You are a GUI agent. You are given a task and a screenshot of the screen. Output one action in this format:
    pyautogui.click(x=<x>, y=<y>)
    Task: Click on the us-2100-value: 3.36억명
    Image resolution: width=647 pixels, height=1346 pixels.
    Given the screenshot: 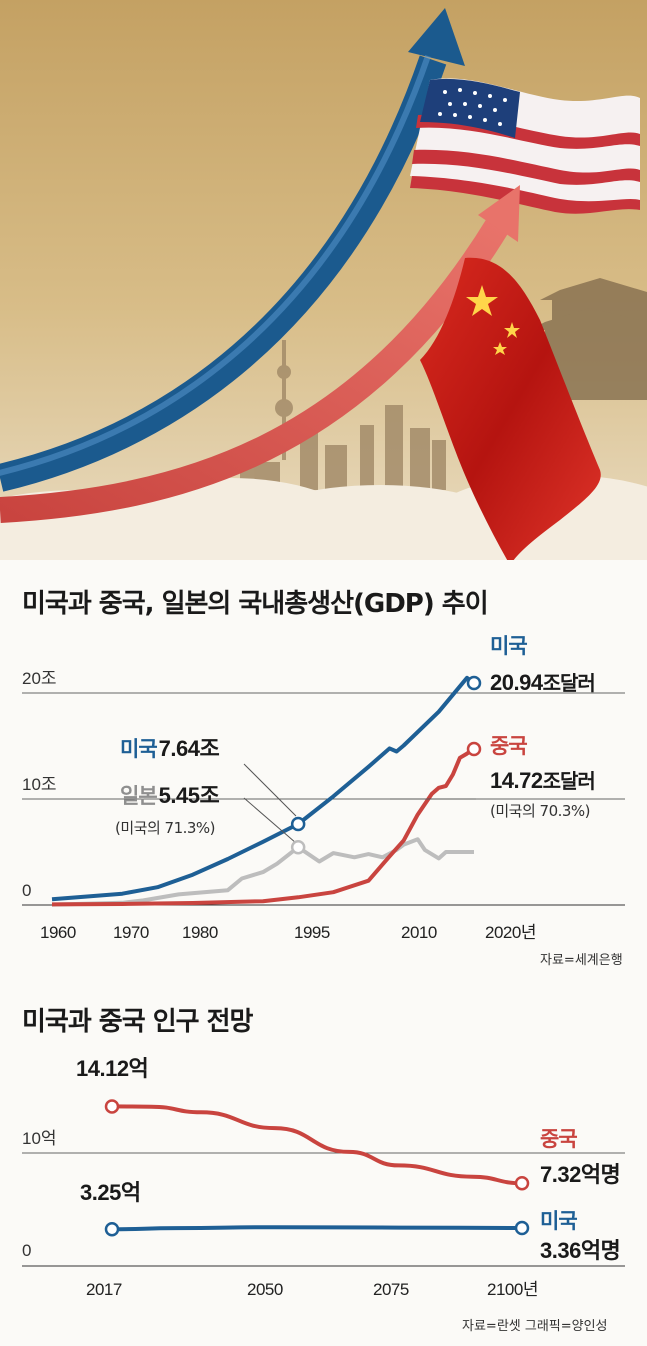 What is the action you would take?
    pyautogui.click(x=580, y=1250)
    